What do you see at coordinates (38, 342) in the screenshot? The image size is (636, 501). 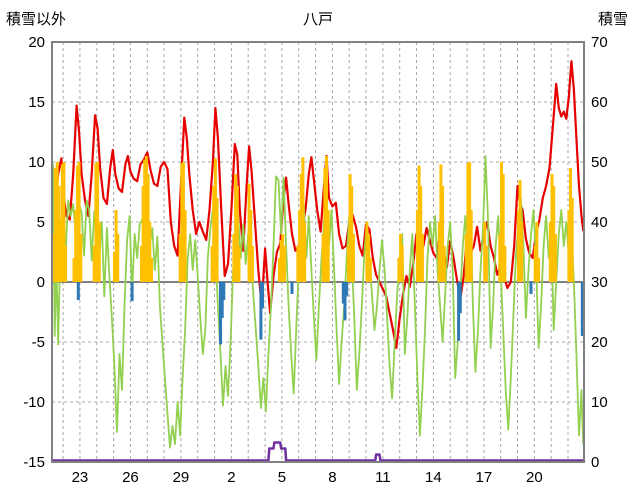 I see `tick-label: -5` at bounding box center [38, 342].